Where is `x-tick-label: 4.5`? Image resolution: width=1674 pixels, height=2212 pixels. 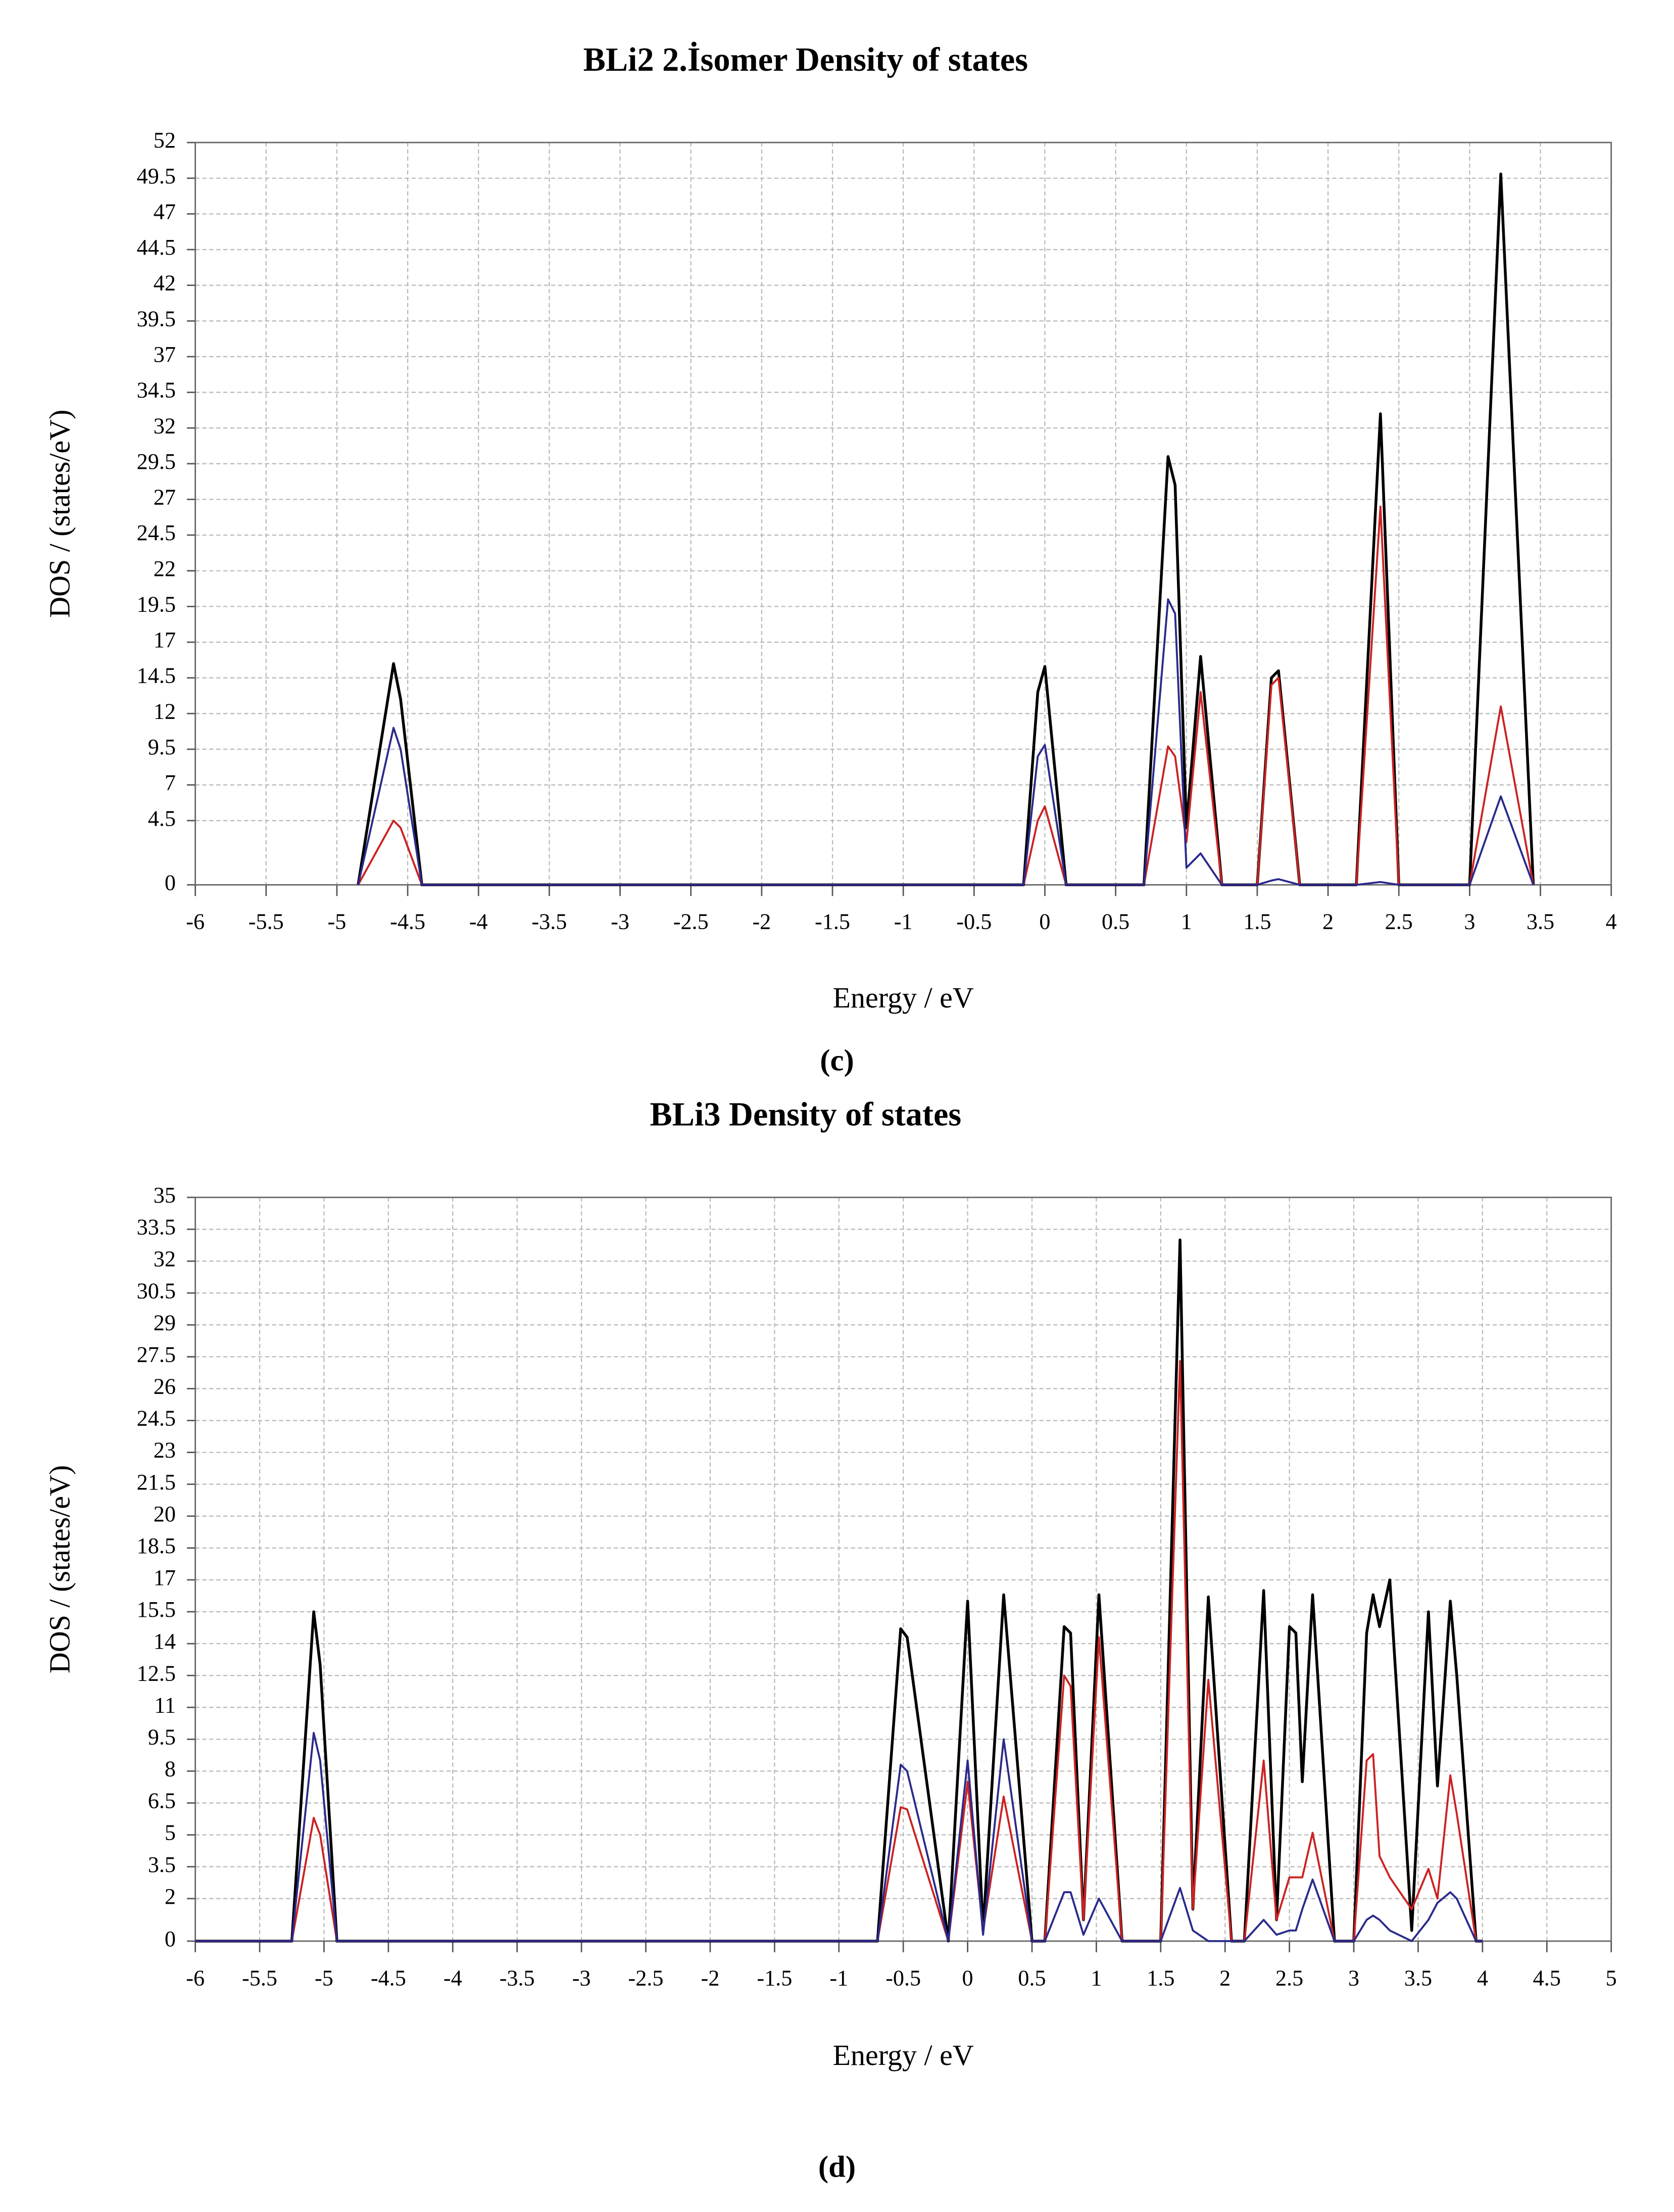
x-tick-label: 4.5 is located at coordinates (1547, 1978).